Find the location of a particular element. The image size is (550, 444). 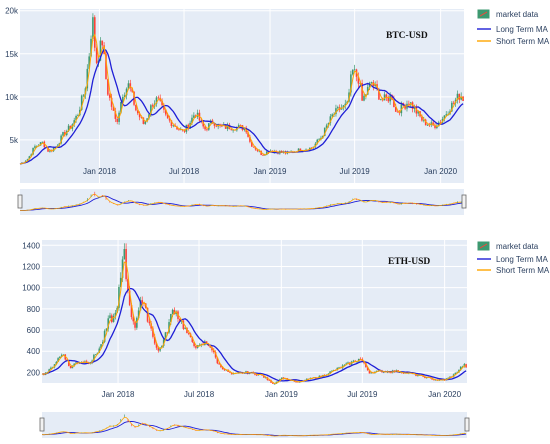

eth-y-tick-label: 1200 is located at coordinates (31, 266).